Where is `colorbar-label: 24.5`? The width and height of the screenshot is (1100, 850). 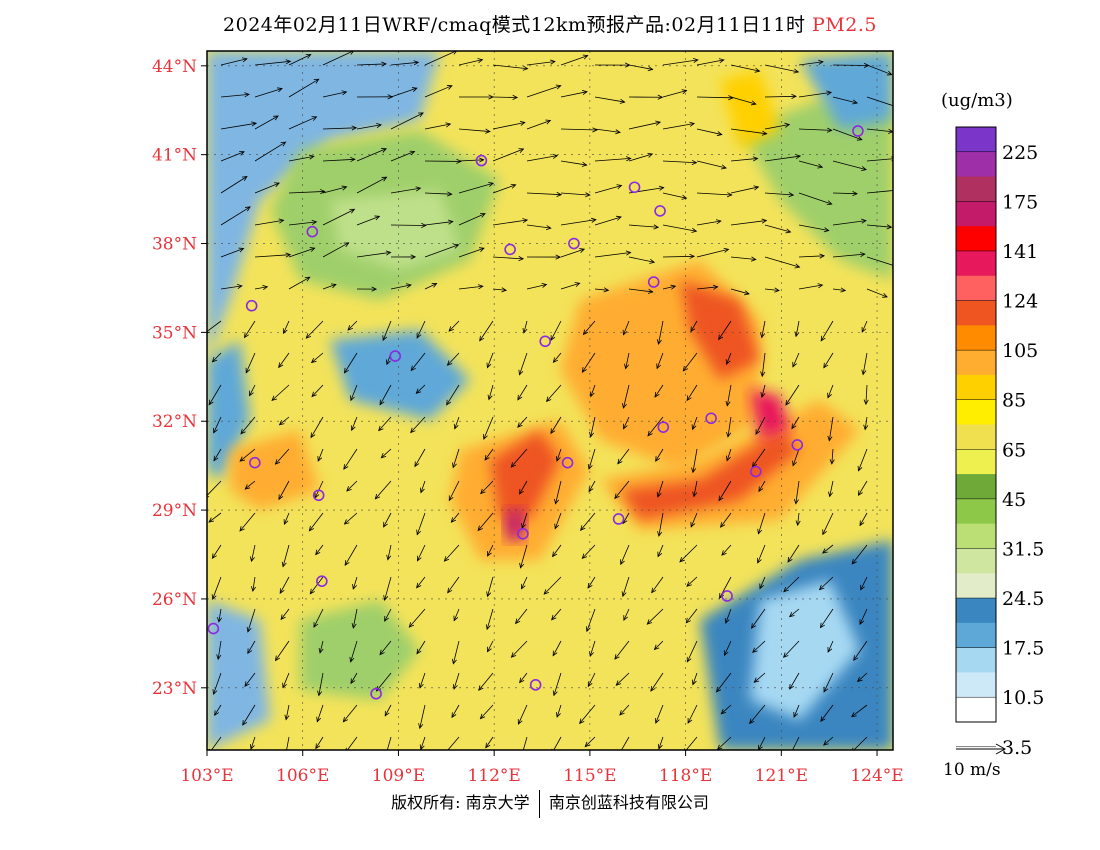 colorbar-label: 24.5 is located at coordinates (1023, 599).